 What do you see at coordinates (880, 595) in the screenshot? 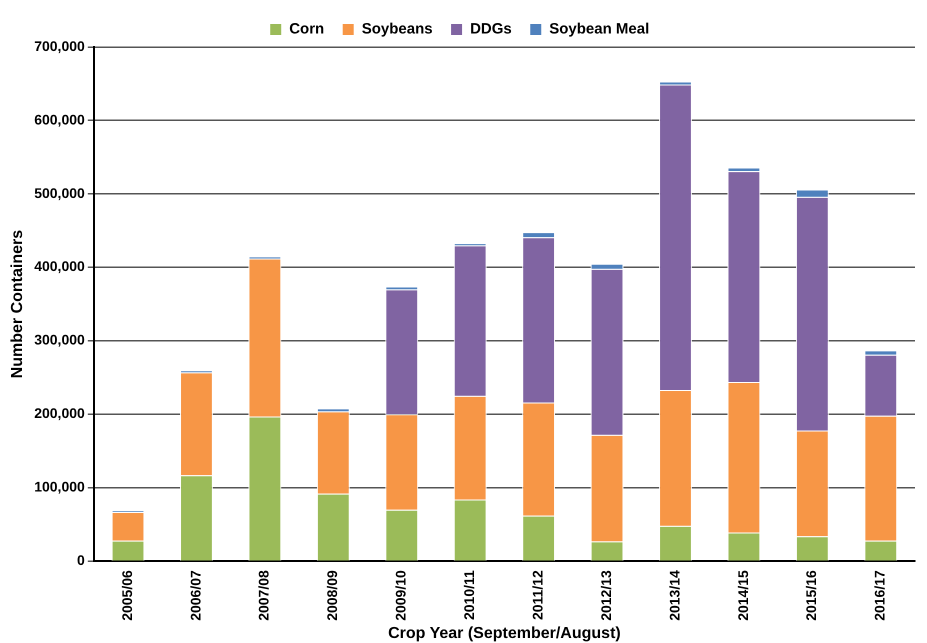
I see `x-tick-label: 2016/17` at bounding box center [880, 595].